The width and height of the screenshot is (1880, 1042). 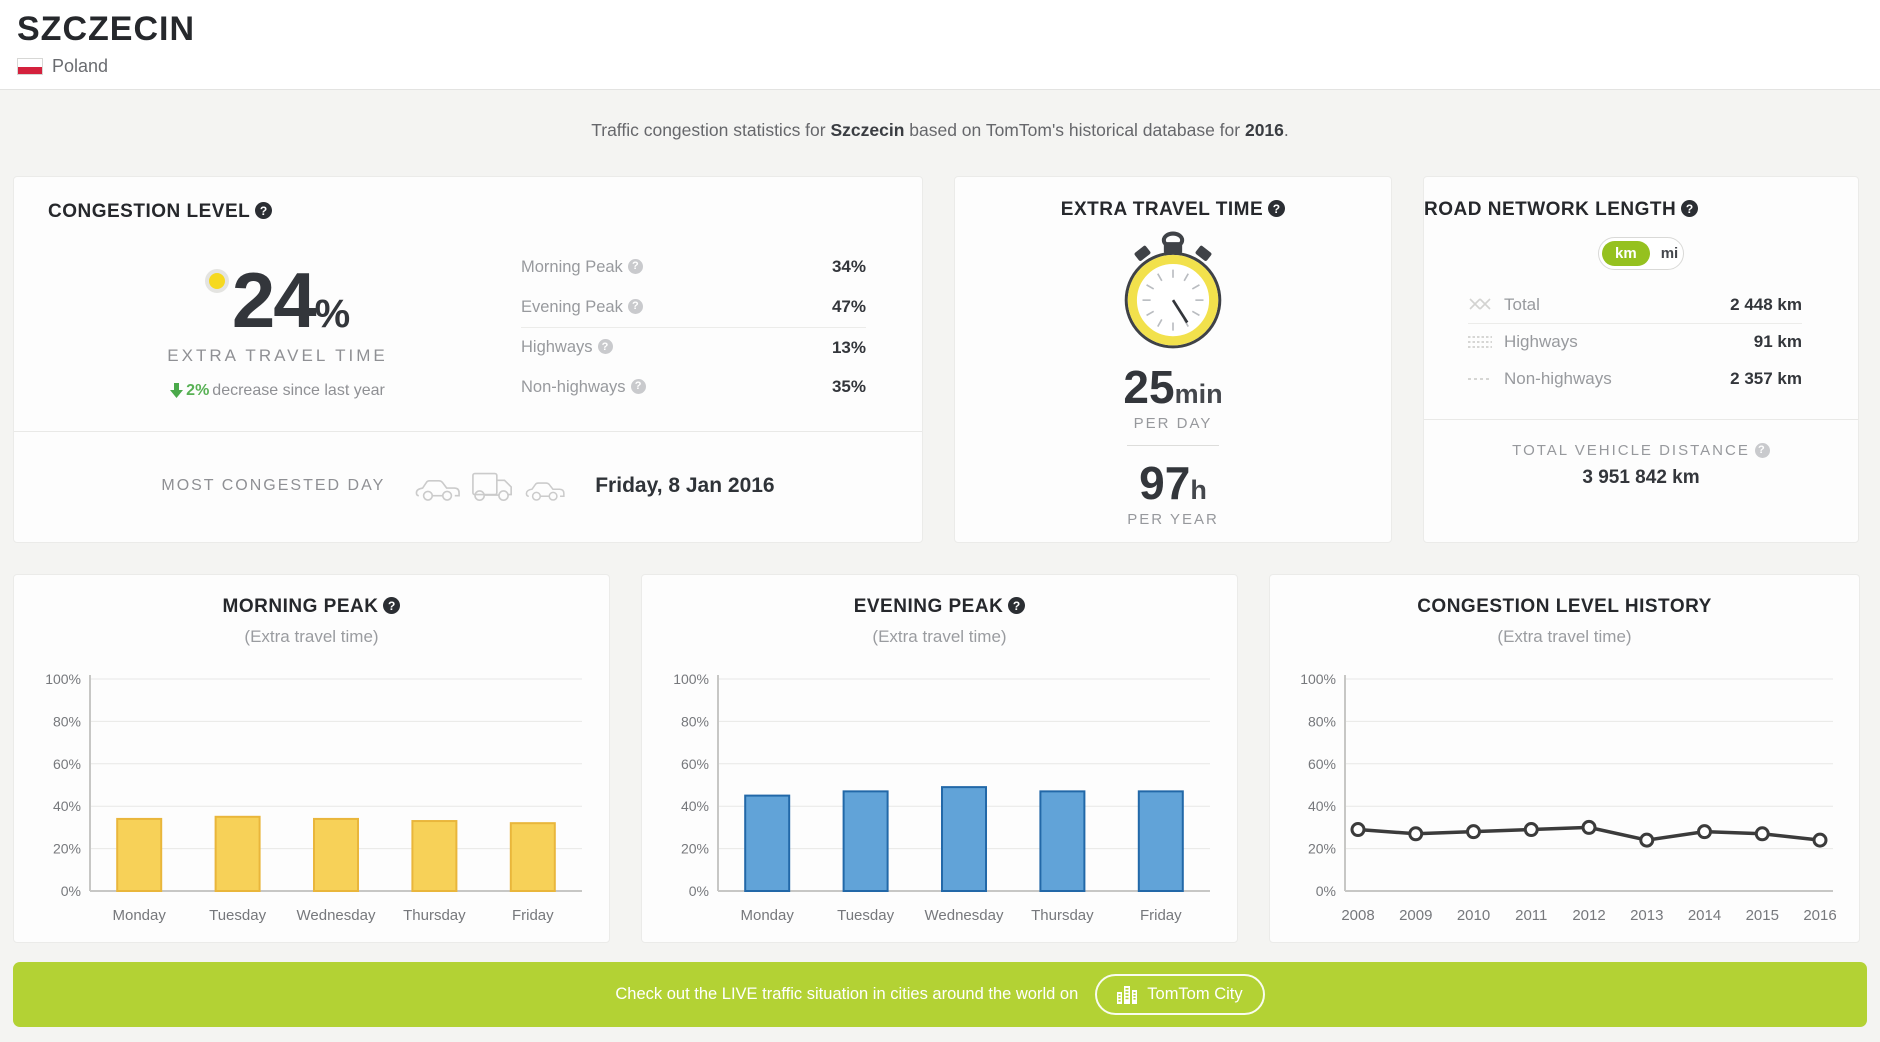 What do you see at coordinates (1264, 130) in the screenshot?
I see `subtitle-year: 2016` at bounding box center [1264, 130].